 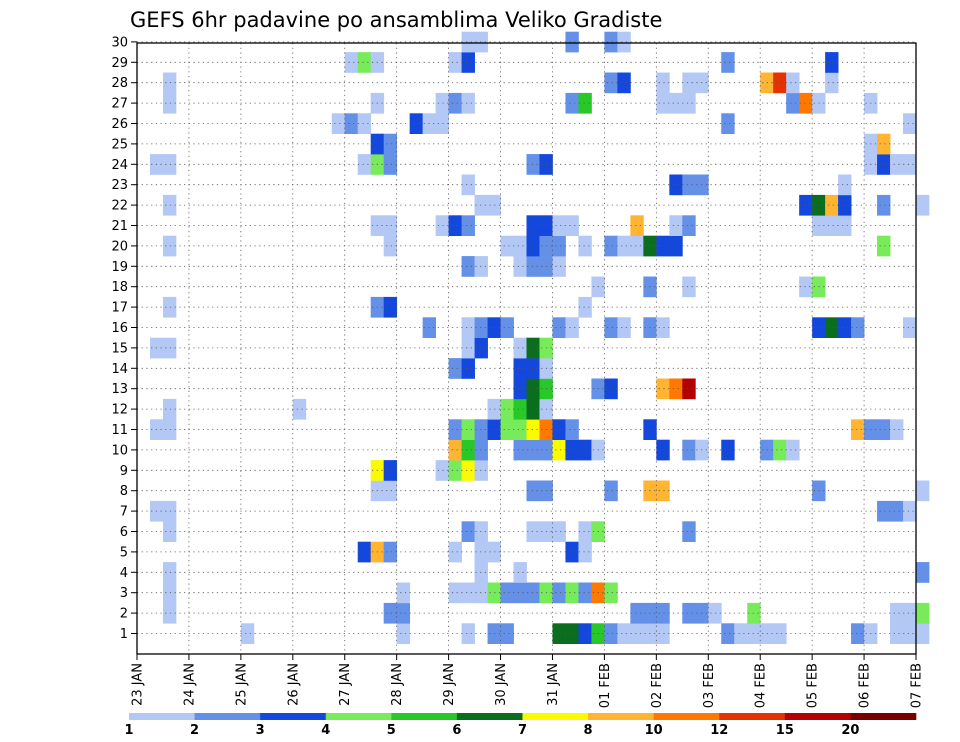 I want to click on y-tick-label-21: 21, so click(x=119, y=226).